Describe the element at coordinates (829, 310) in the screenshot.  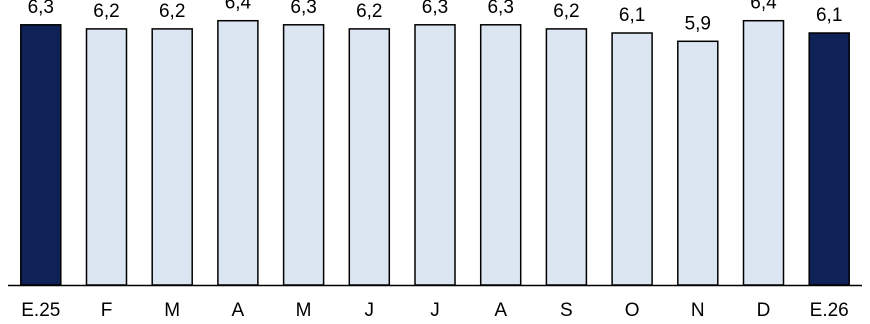
I see `category-label-12: E.26` at that location.